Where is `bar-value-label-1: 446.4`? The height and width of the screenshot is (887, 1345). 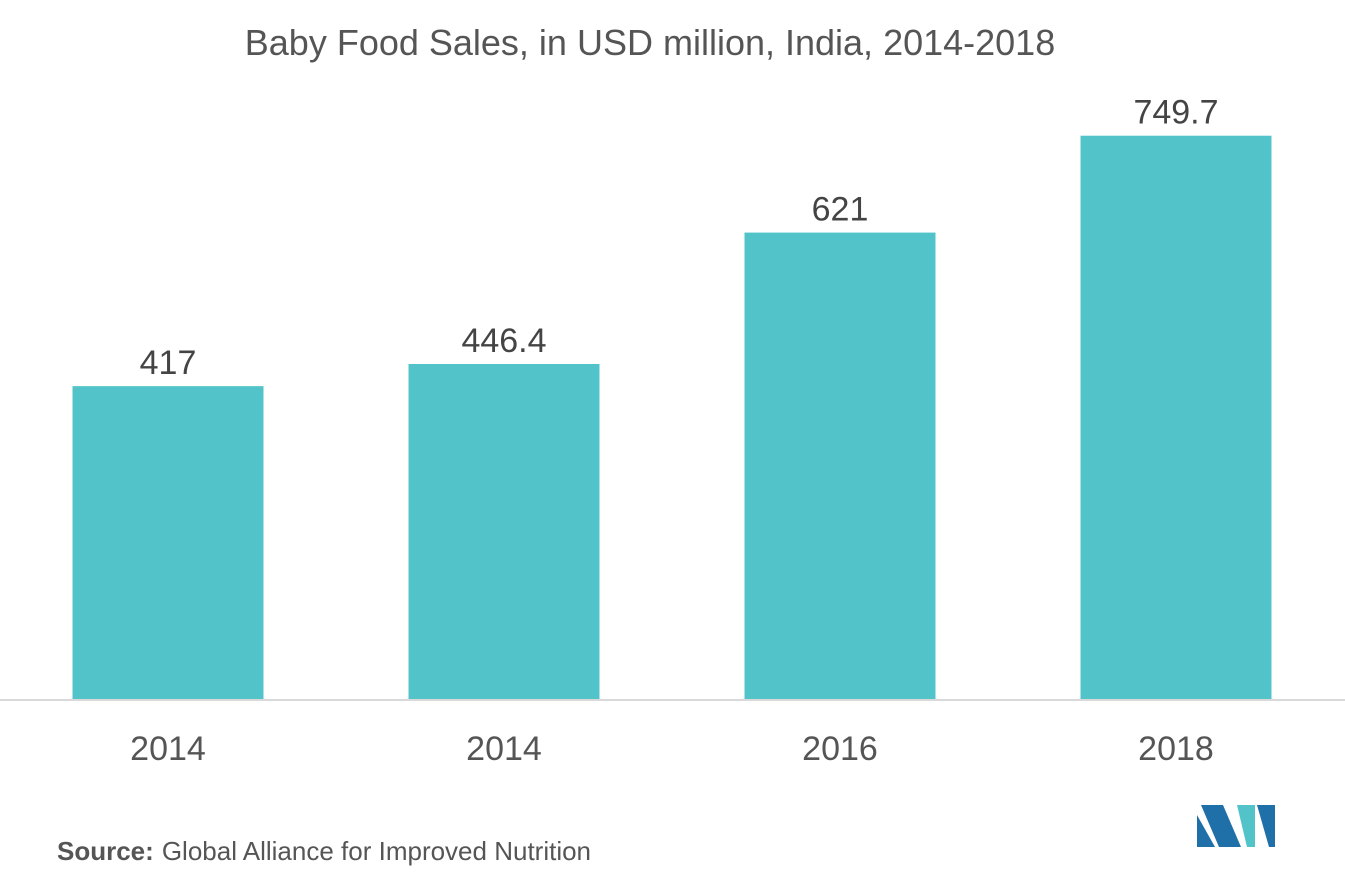
bar-value-label-1: 446.4 is located at coordinates (503, 341).